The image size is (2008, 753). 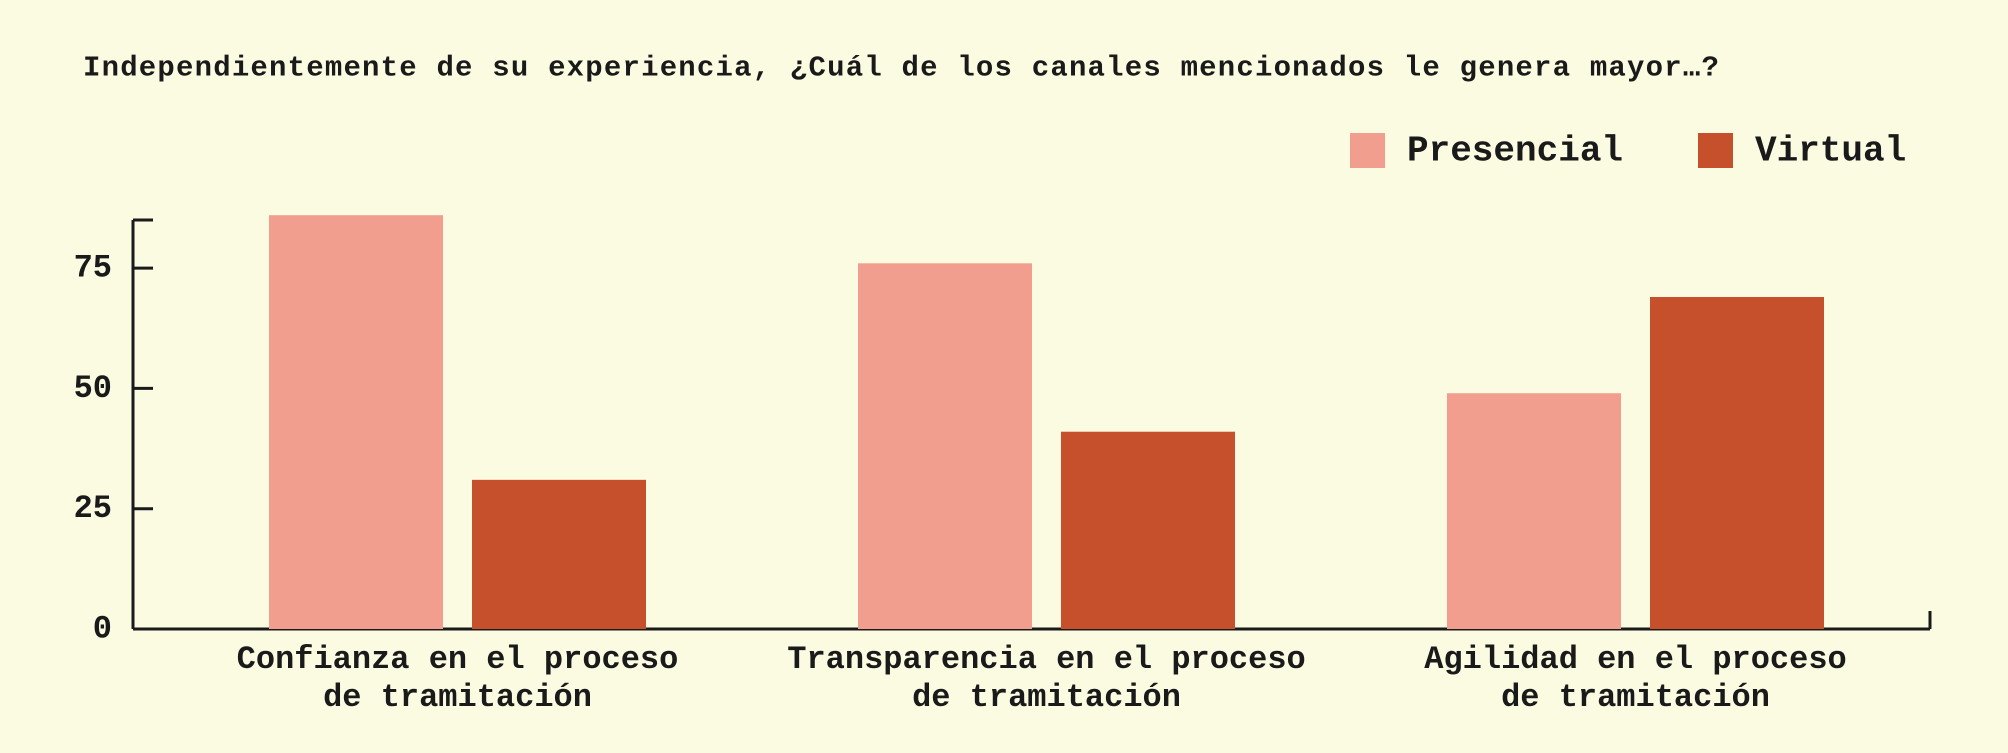 What do you see at coordinates (93, 388) in the screenshot?
I see `y-tick-label: 50` at bounding box center [93, 388].